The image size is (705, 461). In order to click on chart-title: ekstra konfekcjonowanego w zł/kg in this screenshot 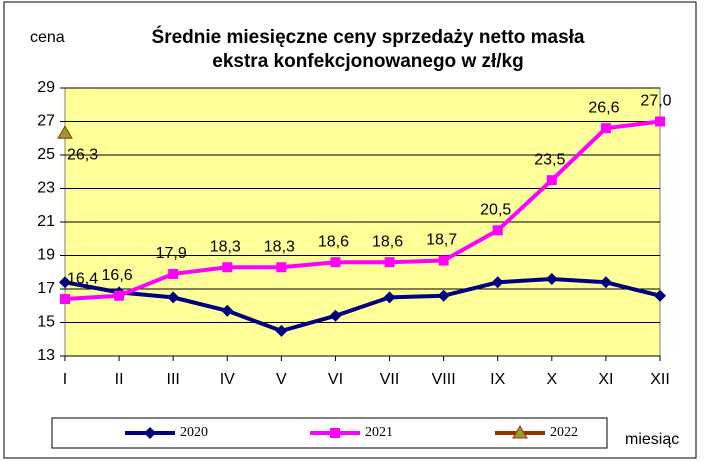, I will do `click(367, 61)`.